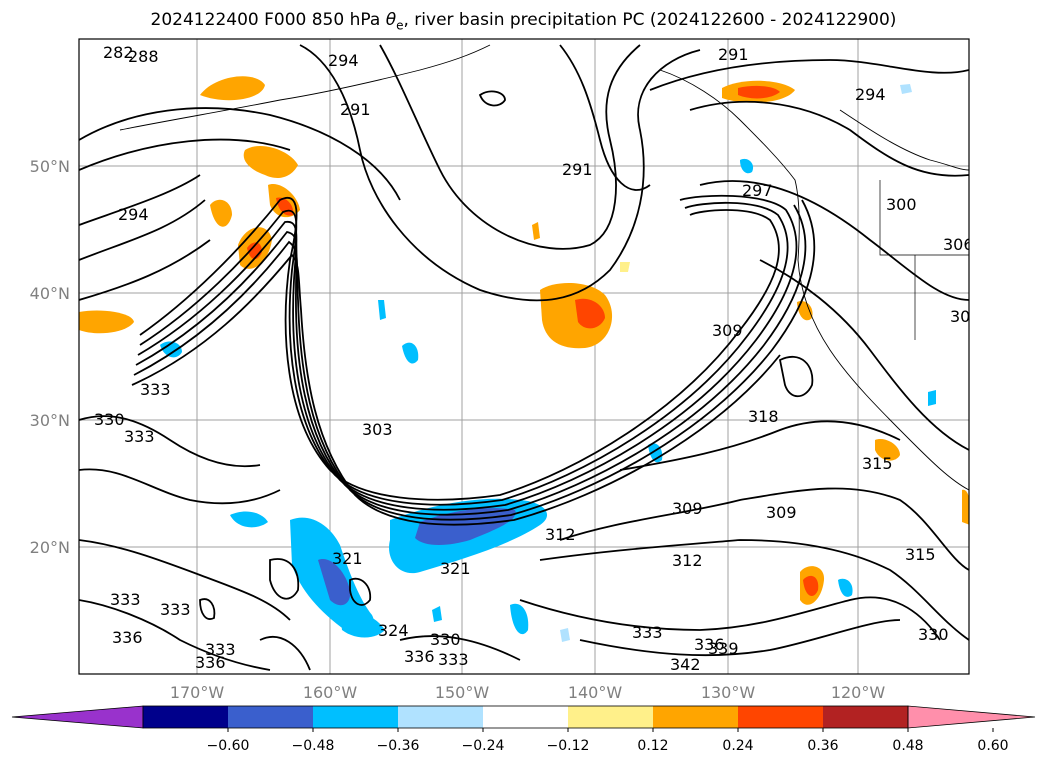 The height and width of the screenshot is (767, 1047). Describe the element at coordinates (50, 547) in the screenshot. I see `lat-label: 20°N` at that location.